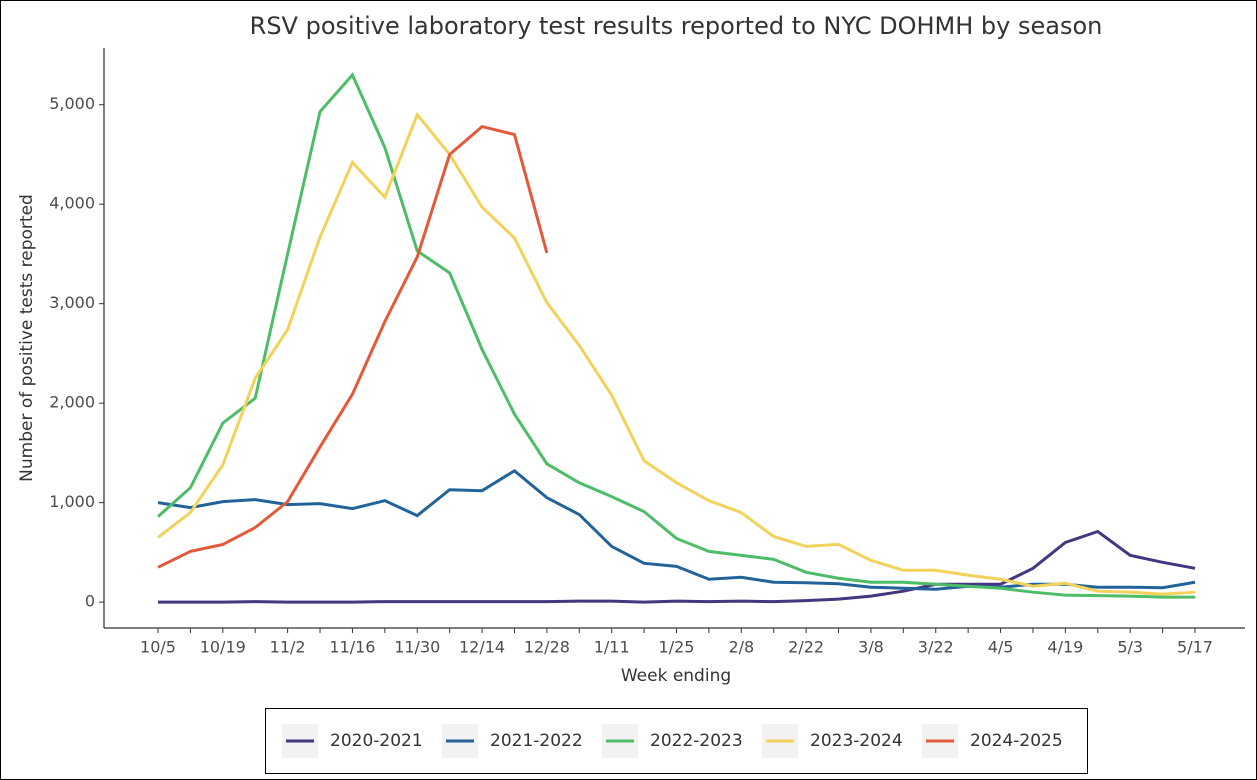 This screenshot has height=780, width=1257. I want to click on x-tick-label: 11/2, so click(288, 647).